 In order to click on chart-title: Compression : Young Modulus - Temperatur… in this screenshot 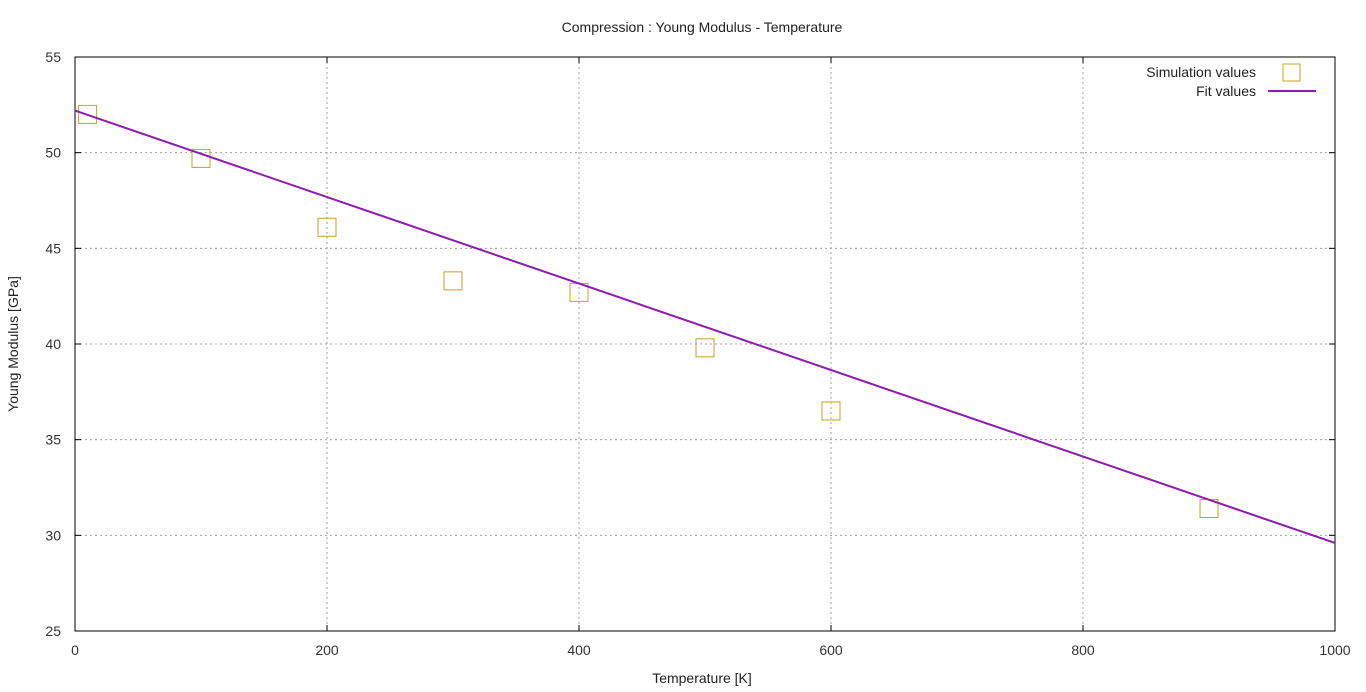, I will do `click(702, 27)`.